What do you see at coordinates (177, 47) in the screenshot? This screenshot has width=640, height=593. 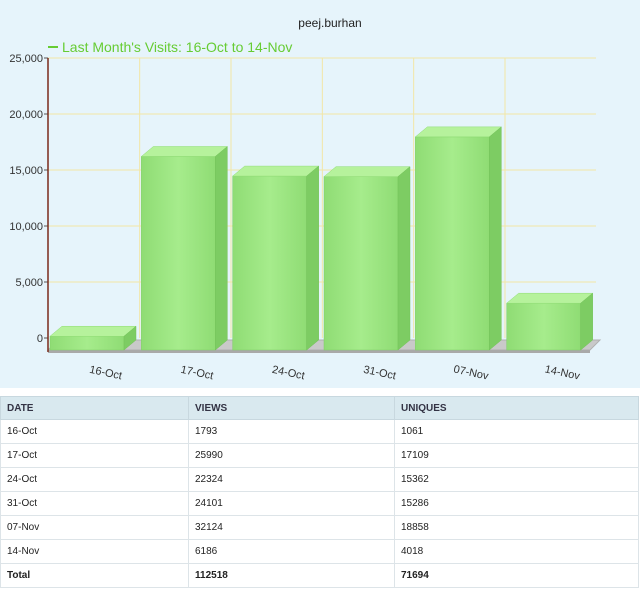 I see `legend-label: Last Month's Visits: 16-Oct to 14-Nov` at bounding box center [177, 47].